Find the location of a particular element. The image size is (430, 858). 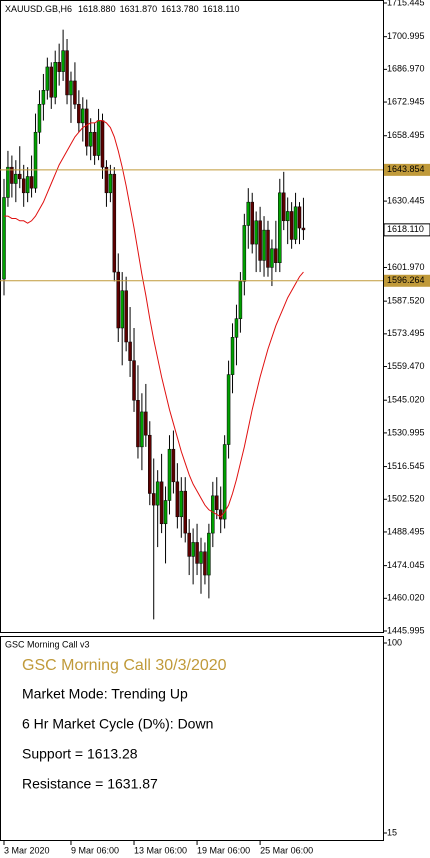

panel-tick-label: 15 is located at coordinates (392, 832).